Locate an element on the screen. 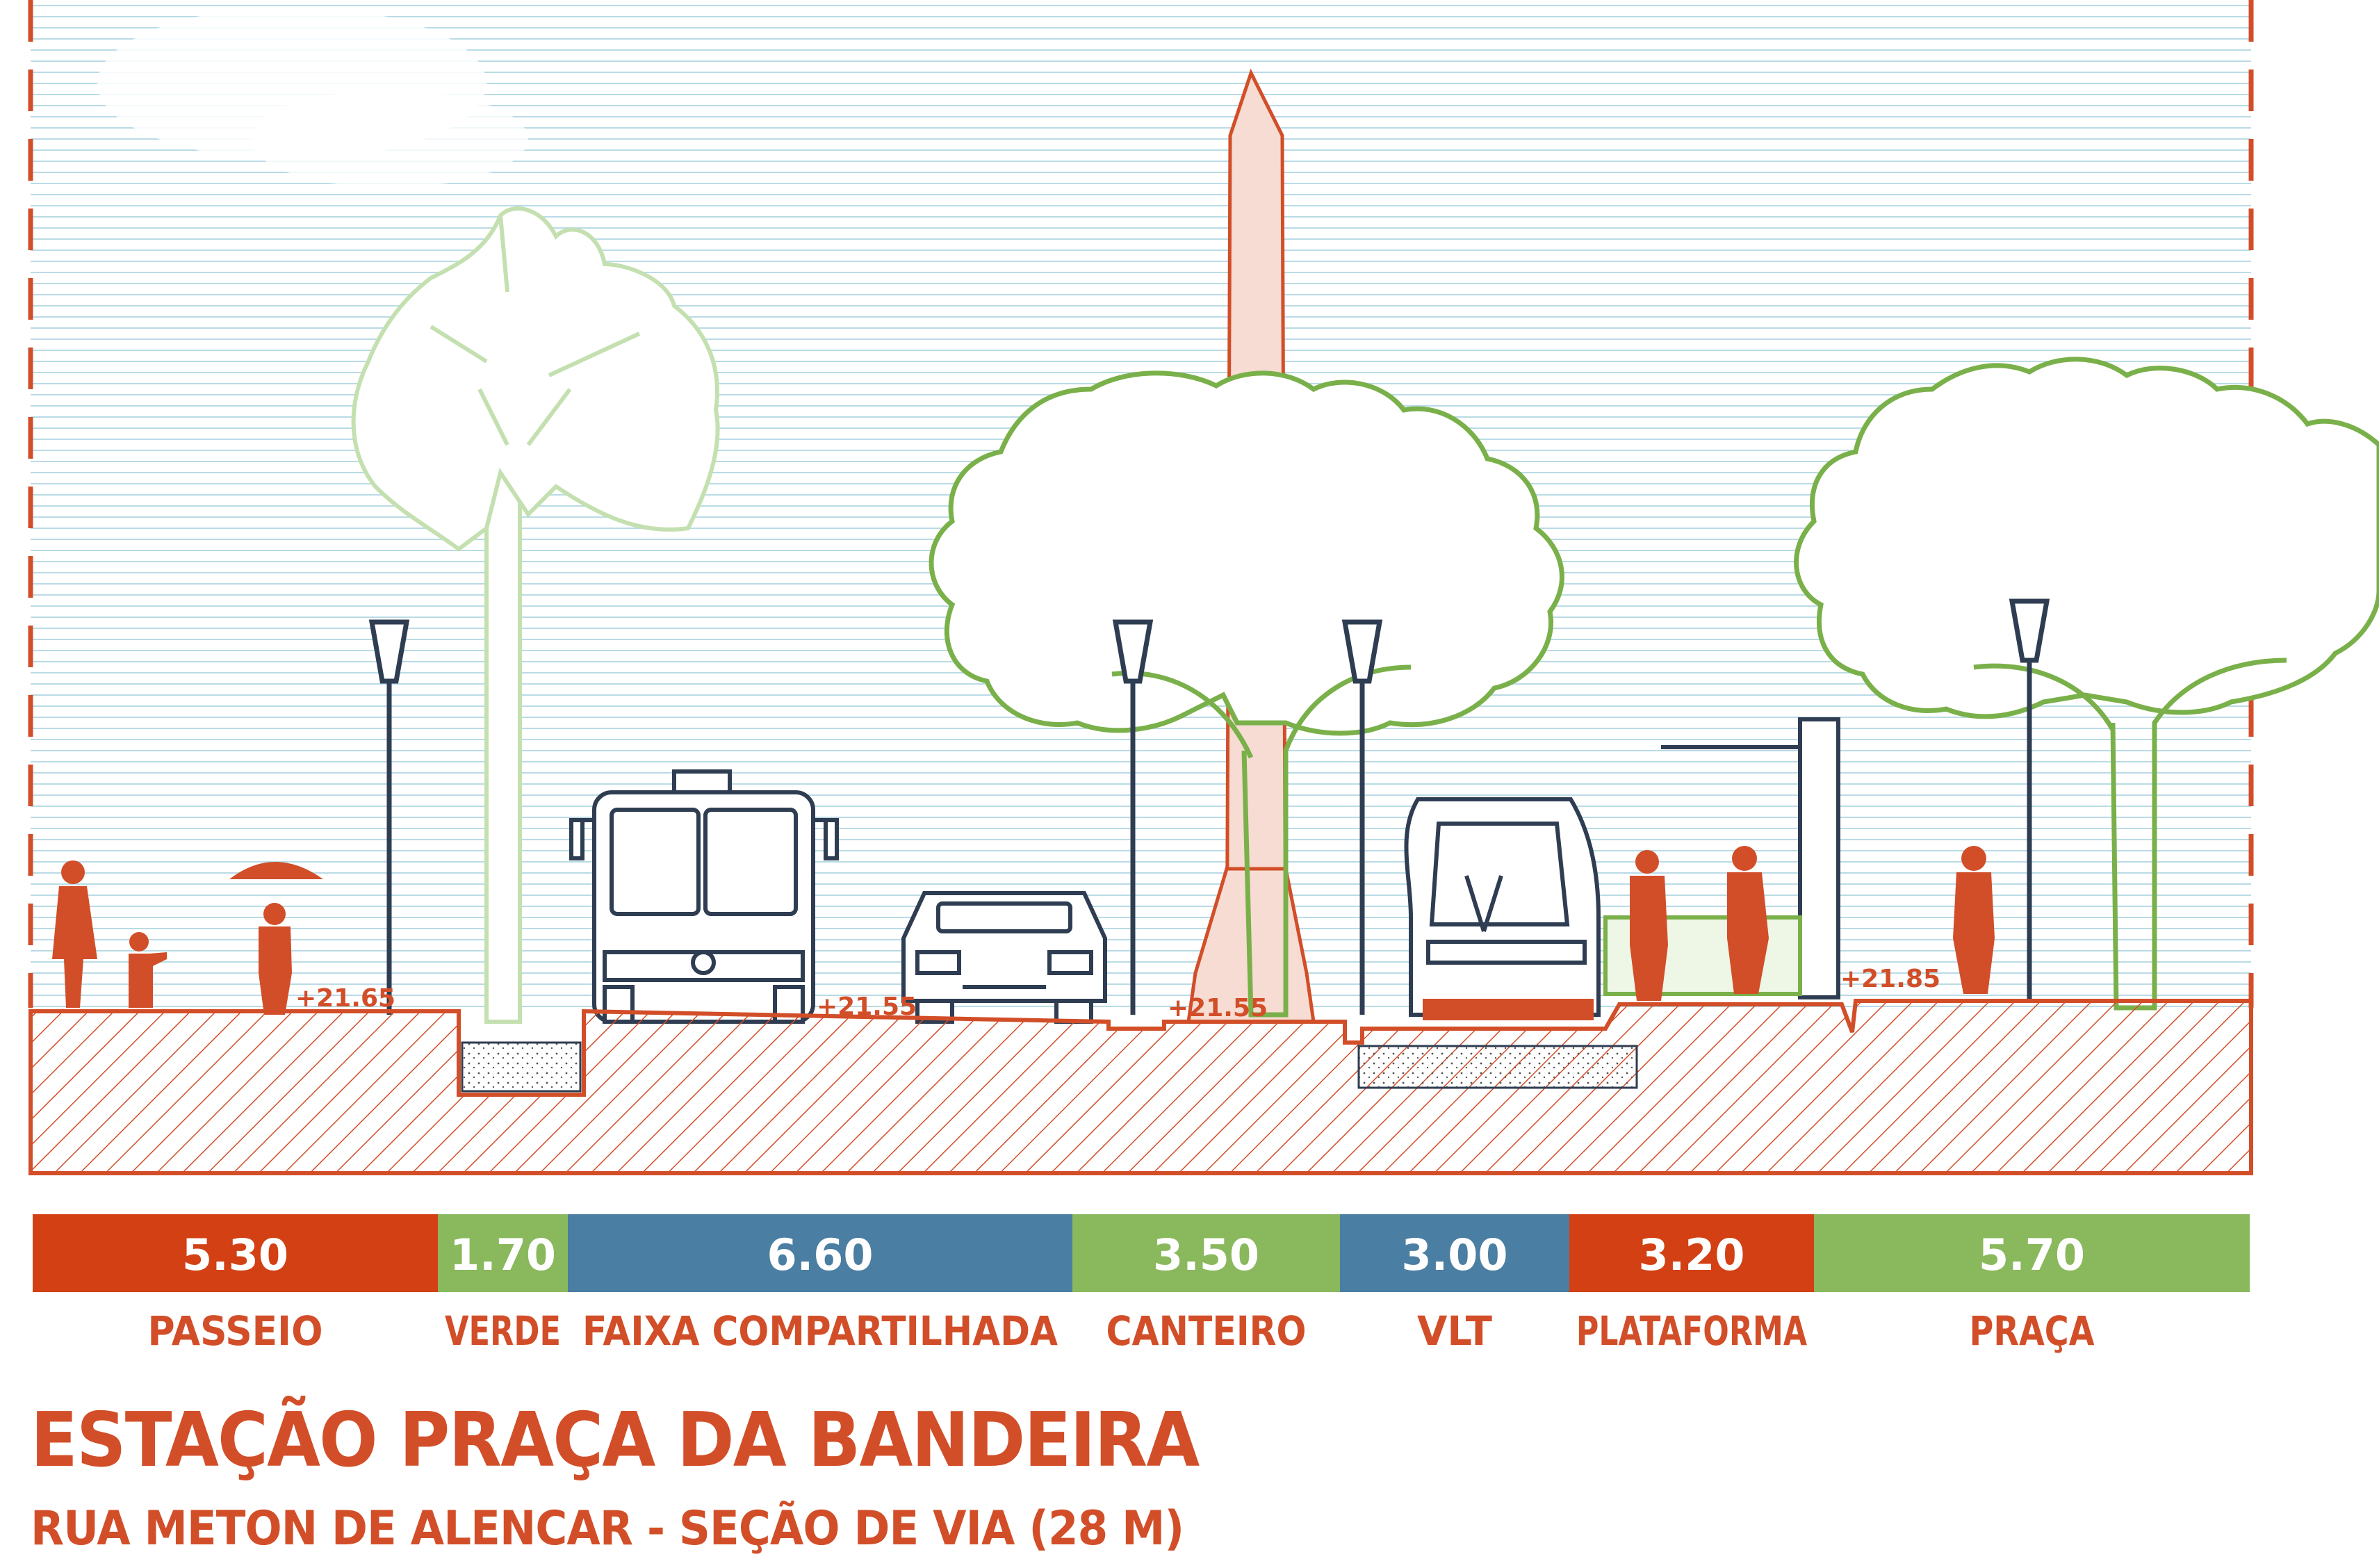 Image resolution: width=2379 pixels, height=1568 pixels. segment-name-label: CANTEIRO is located at coordinates (1206, 1331).